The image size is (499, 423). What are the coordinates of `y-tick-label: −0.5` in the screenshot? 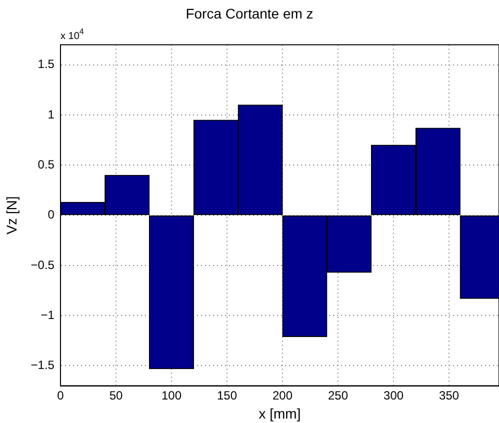 It's located at (42, 265).